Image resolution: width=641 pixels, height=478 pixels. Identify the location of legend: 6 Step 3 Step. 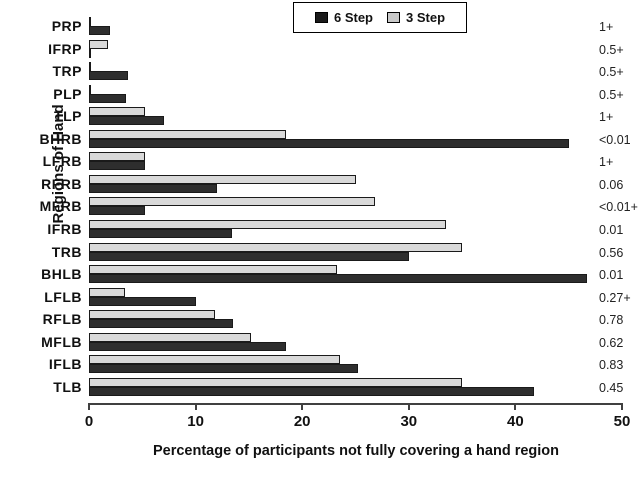
(380, 17).